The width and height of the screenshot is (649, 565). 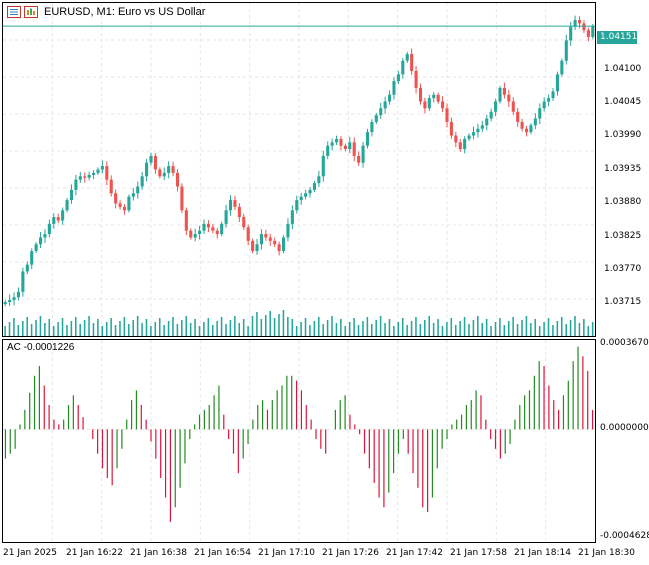 What do you see at coordinates (14, 12) in the screenshot?
I see `chart-list-icon` at bounding box center [14, 12].